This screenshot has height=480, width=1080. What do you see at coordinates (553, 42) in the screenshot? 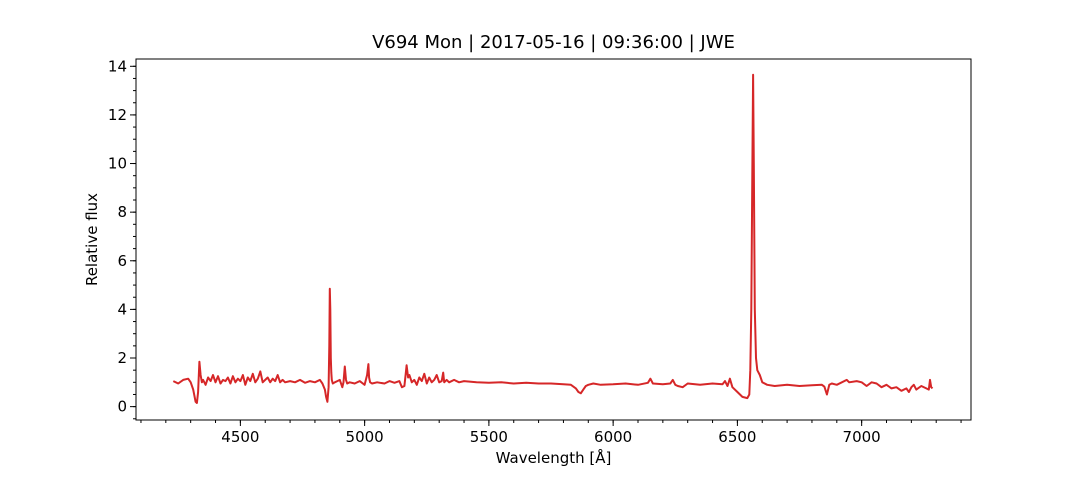
I see `chart-title: V694 Mon | 2017-05-16 | 09:36:00 | JWE` at bounding box center [553, 42].